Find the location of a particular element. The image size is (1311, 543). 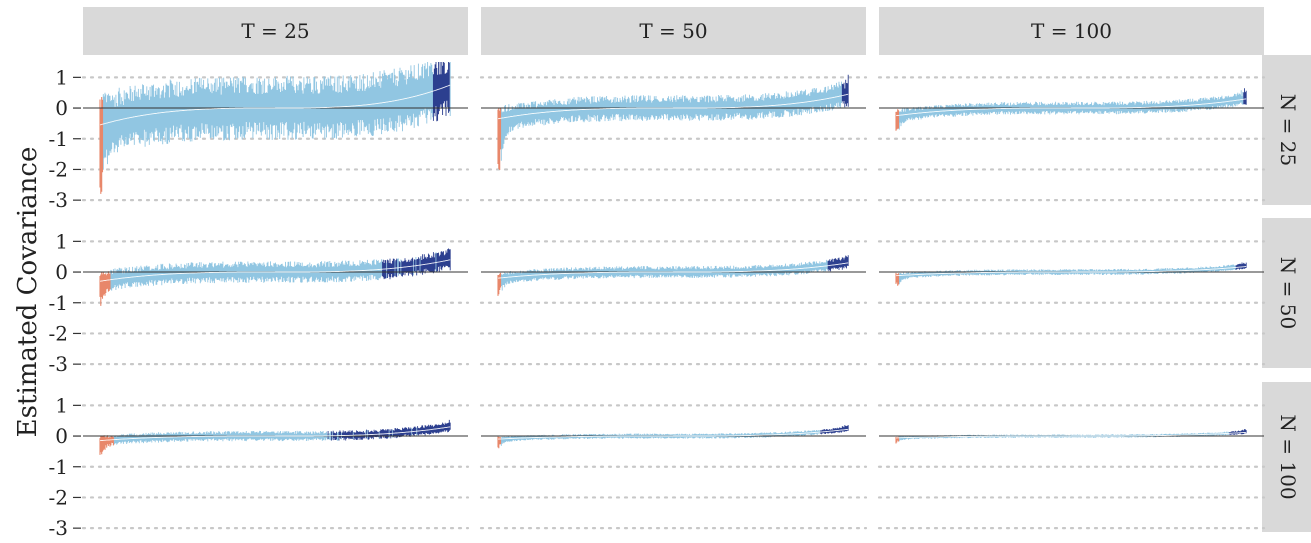

panel-N100-T50 is located at coordinates (673, 467).